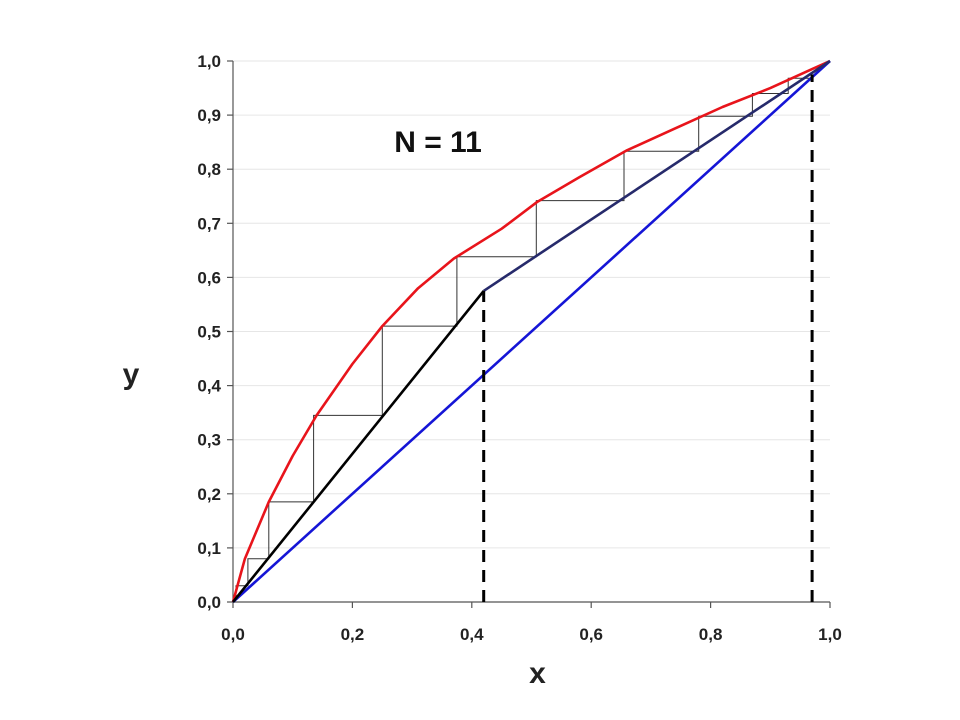  What do you see at coordinates (209, 494) in the screenshot?
I see `y-tick-label-2: 0,2` at bounding box center [209, 494].